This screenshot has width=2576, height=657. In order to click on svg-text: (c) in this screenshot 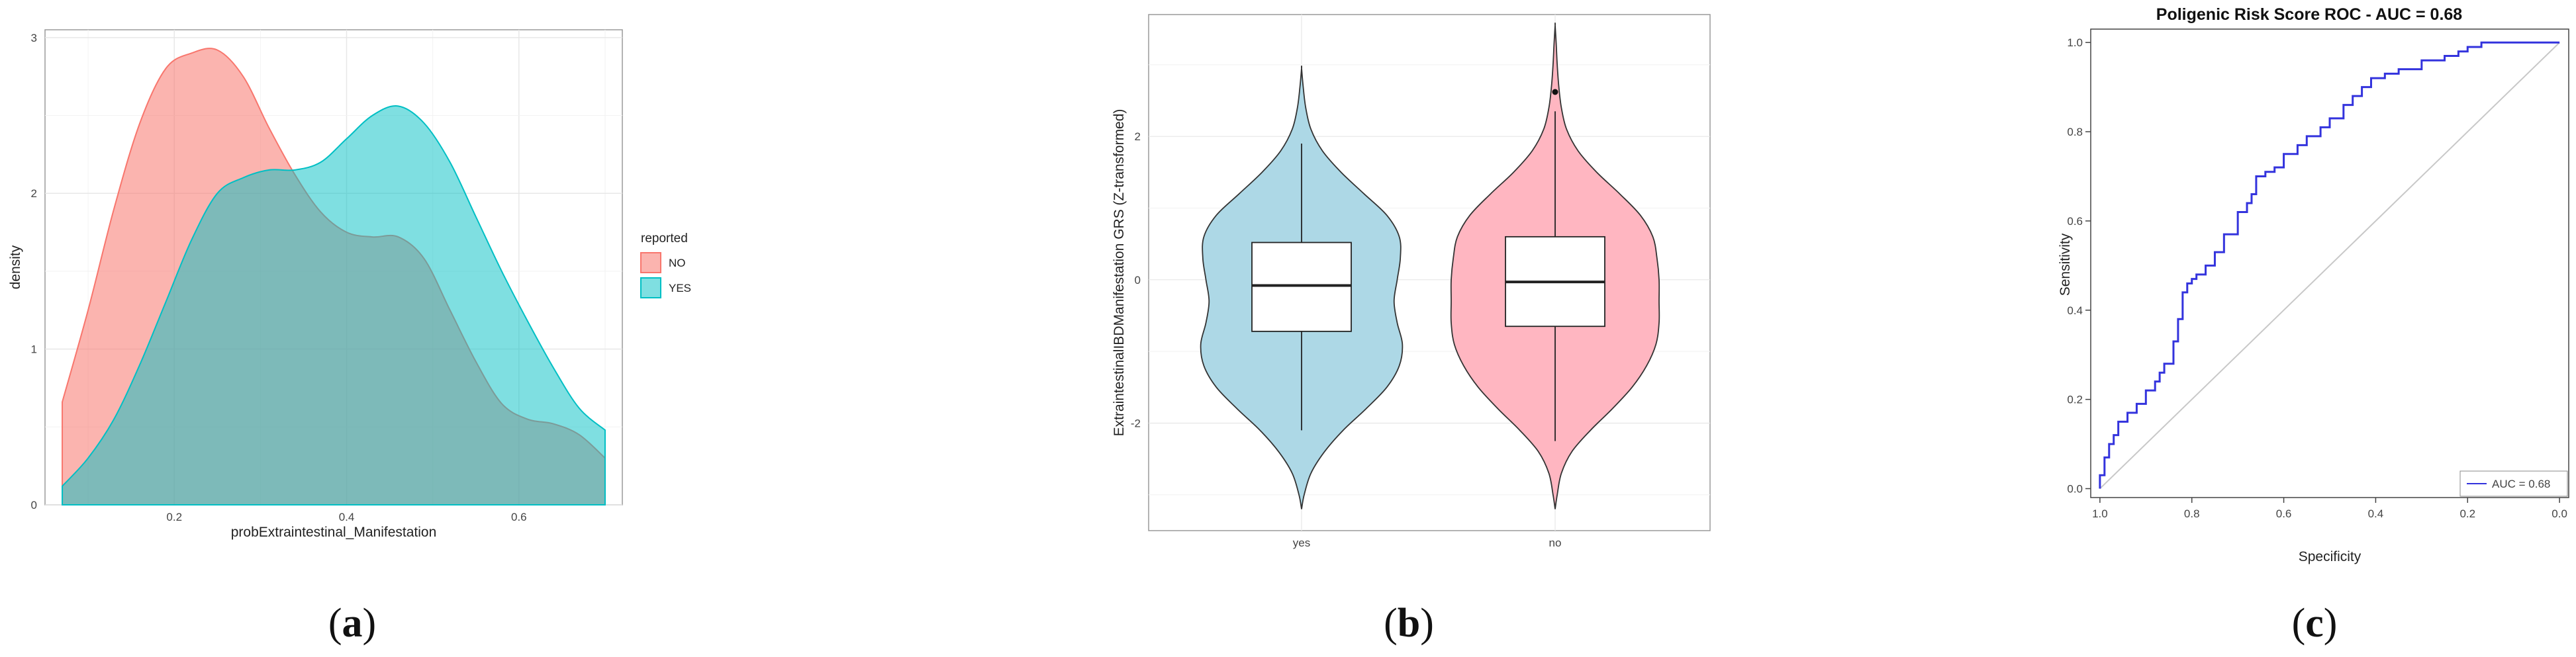, I will do `click(2315, 623)`.